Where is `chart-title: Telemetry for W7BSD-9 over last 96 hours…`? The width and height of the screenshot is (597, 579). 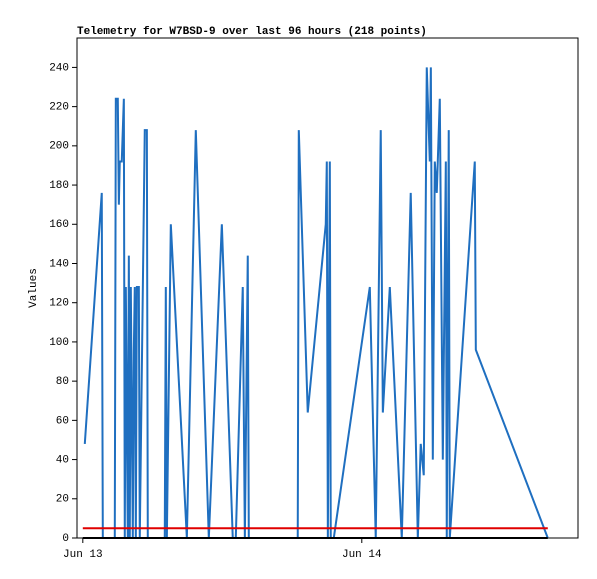
chart-title: Telemetry for W7BSD-9 over last 96 hours… is located at coordinates (252, 32).